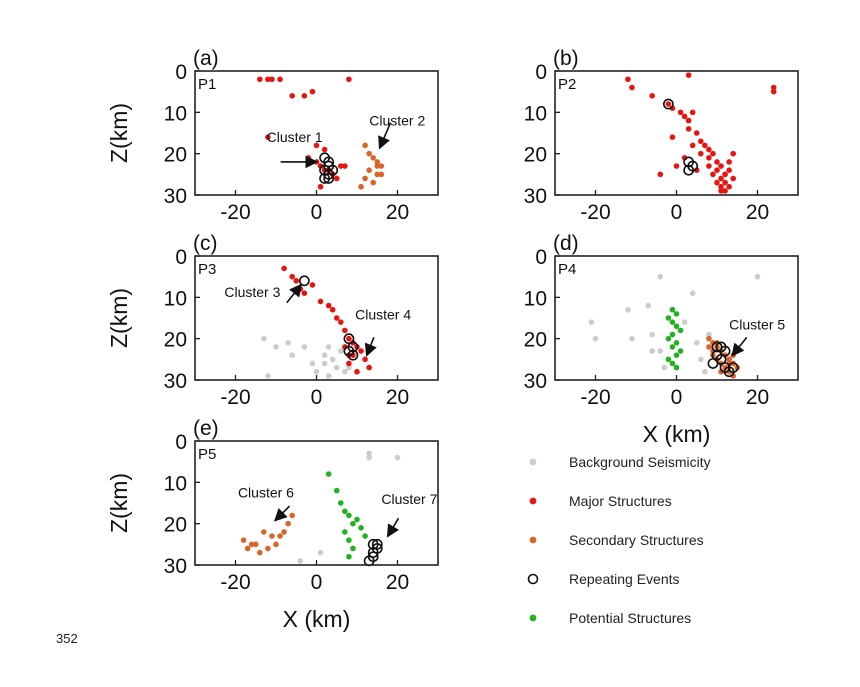  What do you see at coordinates (567, 269) in the screenshot?
I see `profile-tag: P4` at bounding box center [567, 269].